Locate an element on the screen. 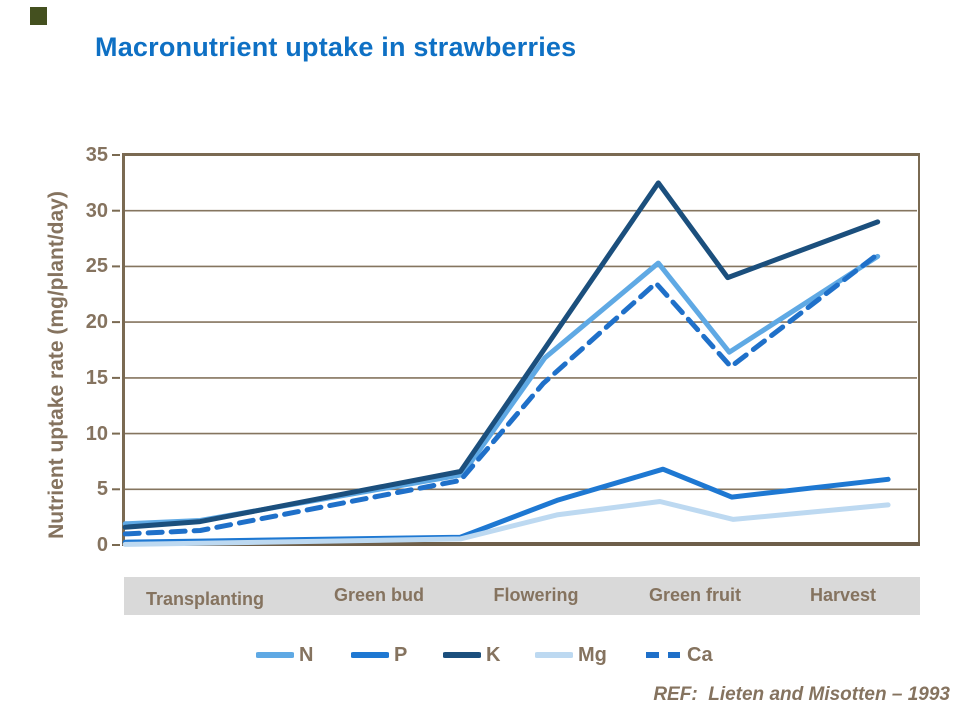  category-label-harvest: Harvest is located at coordinates (843, 595).